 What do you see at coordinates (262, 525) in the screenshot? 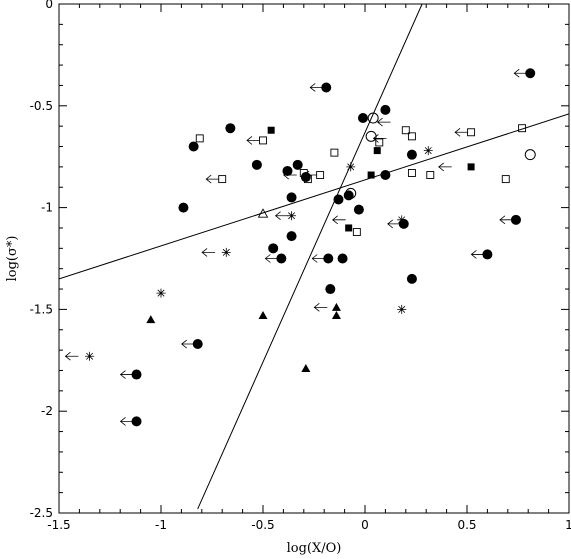
I see `x-tick-label: -0.5` at bounding box center [262, 525].